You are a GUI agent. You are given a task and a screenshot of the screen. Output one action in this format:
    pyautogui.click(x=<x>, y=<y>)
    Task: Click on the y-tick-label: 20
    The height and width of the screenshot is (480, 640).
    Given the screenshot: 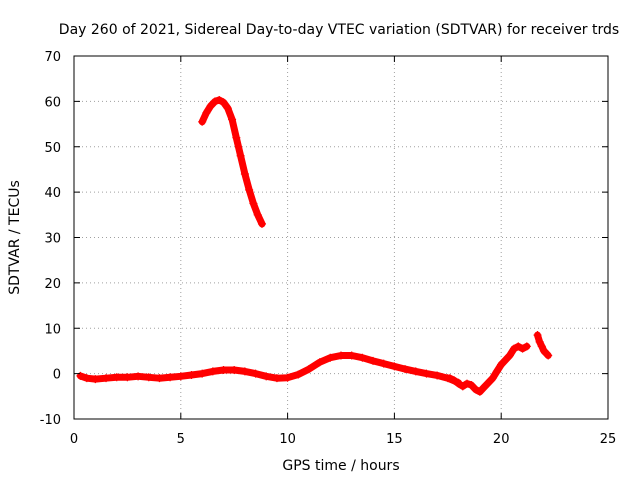 What is the action you would take?
    pyautogui.click(x=52, y=284)
    